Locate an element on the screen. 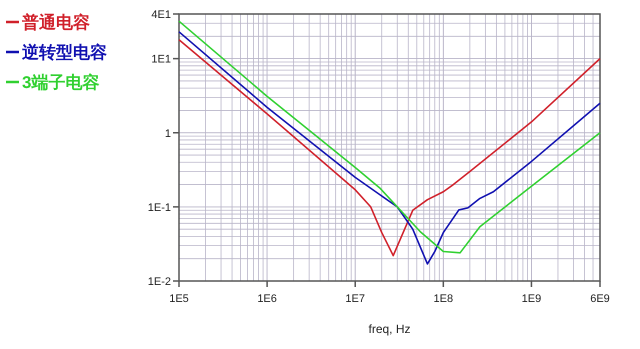 The width and height of the screenshot is (640, 349). legend-label: 普通电容 is located at coordinates (55, 22).